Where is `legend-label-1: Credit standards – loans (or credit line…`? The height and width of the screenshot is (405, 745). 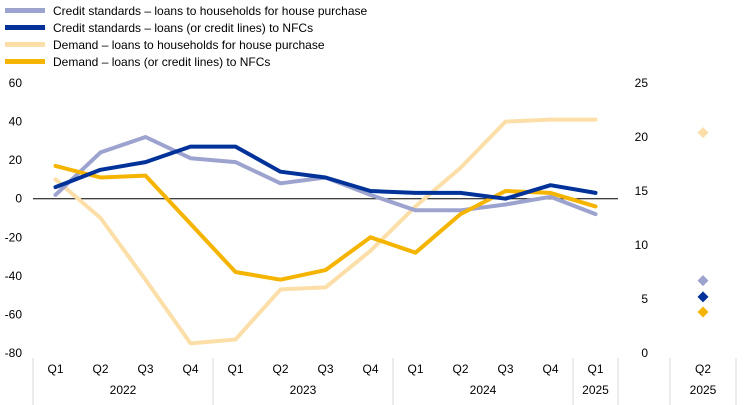 legend-label-1: Credit standards – loans (or credit line… is located at coordinates (183, 28).